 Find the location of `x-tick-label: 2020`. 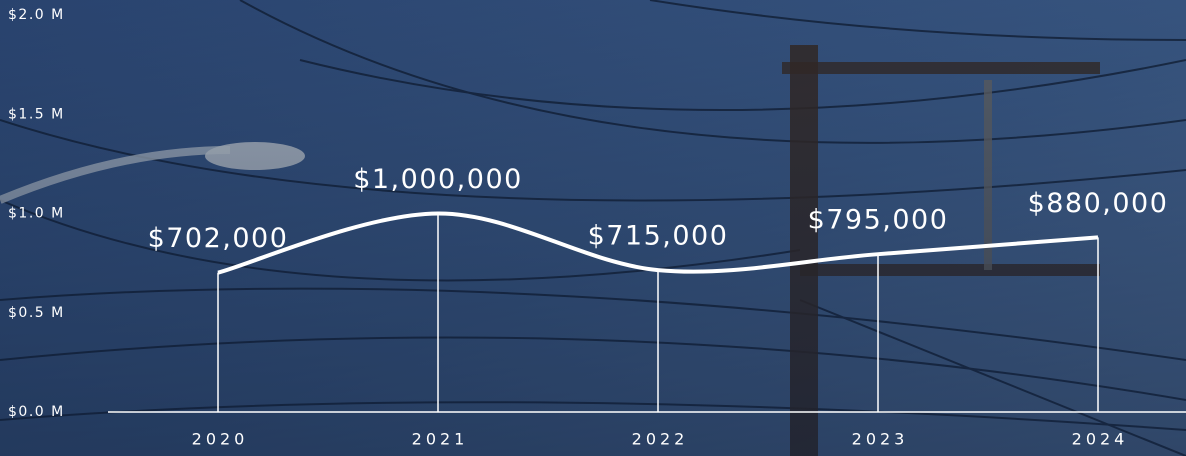

x-tick-label: 2020 is located at coordinates (220, 439).